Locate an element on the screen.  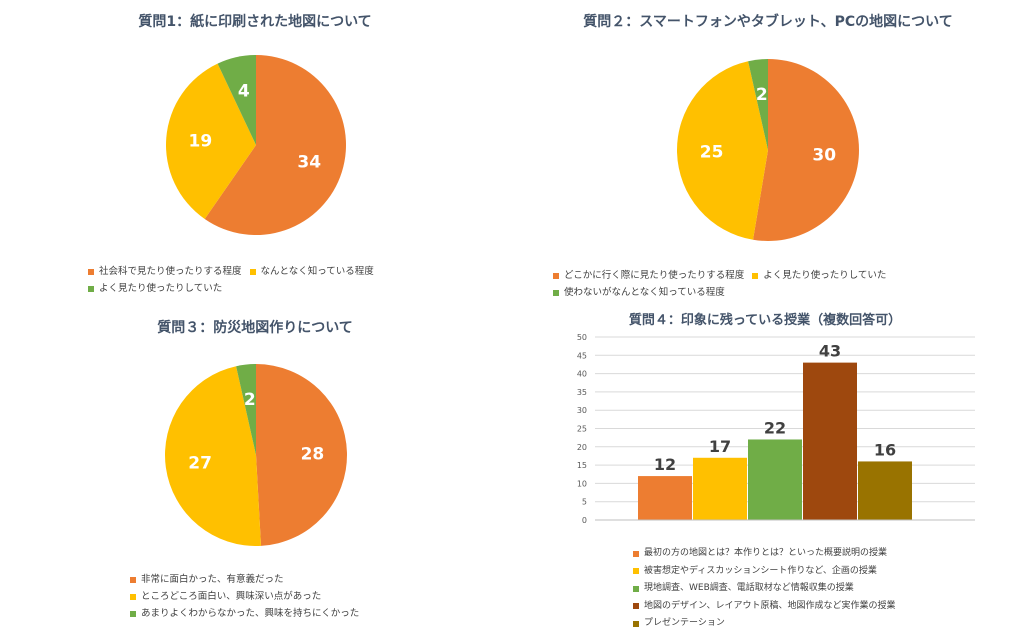
legend-label: 使わないがなんとなく知っている程度 is located at coordinates (644, 292).